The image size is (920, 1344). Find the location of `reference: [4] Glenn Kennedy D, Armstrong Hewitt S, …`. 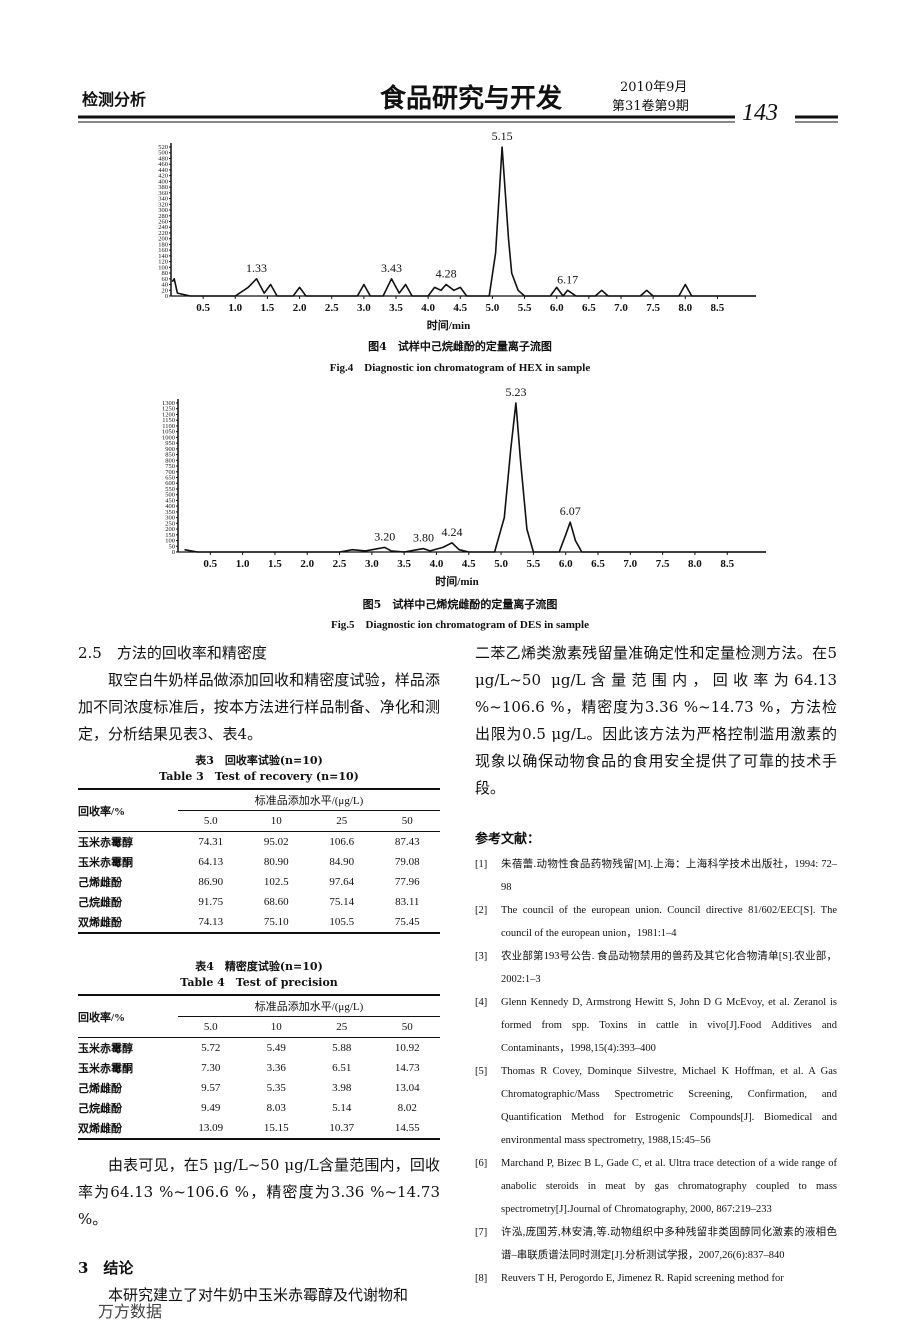

reference: [4] Glenn Kennedy D, Armstrong Hewitt S, … is located at coordinates (656, 1025).